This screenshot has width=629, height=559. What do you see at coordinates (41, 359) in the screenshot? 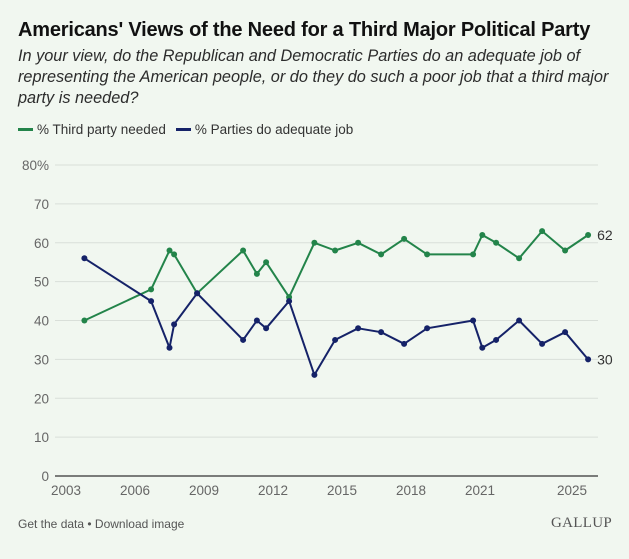
I see `y-tick-label: 30` at bounding box center [41, 359].